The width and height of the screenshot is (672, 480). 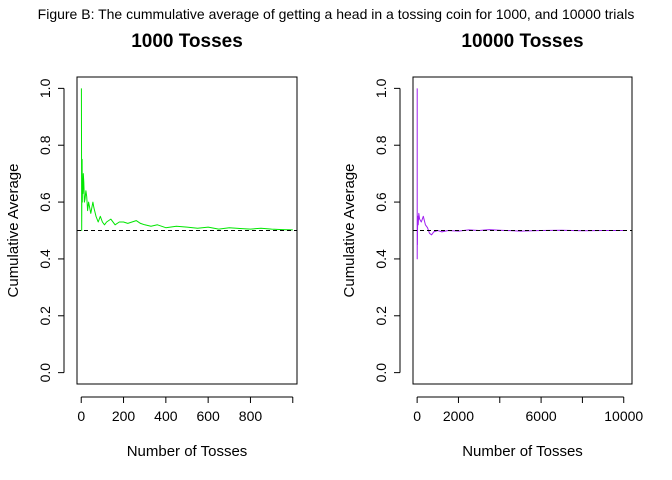 I want to click on chart-title: 10000 Tosses, so click(x=522, y=41).